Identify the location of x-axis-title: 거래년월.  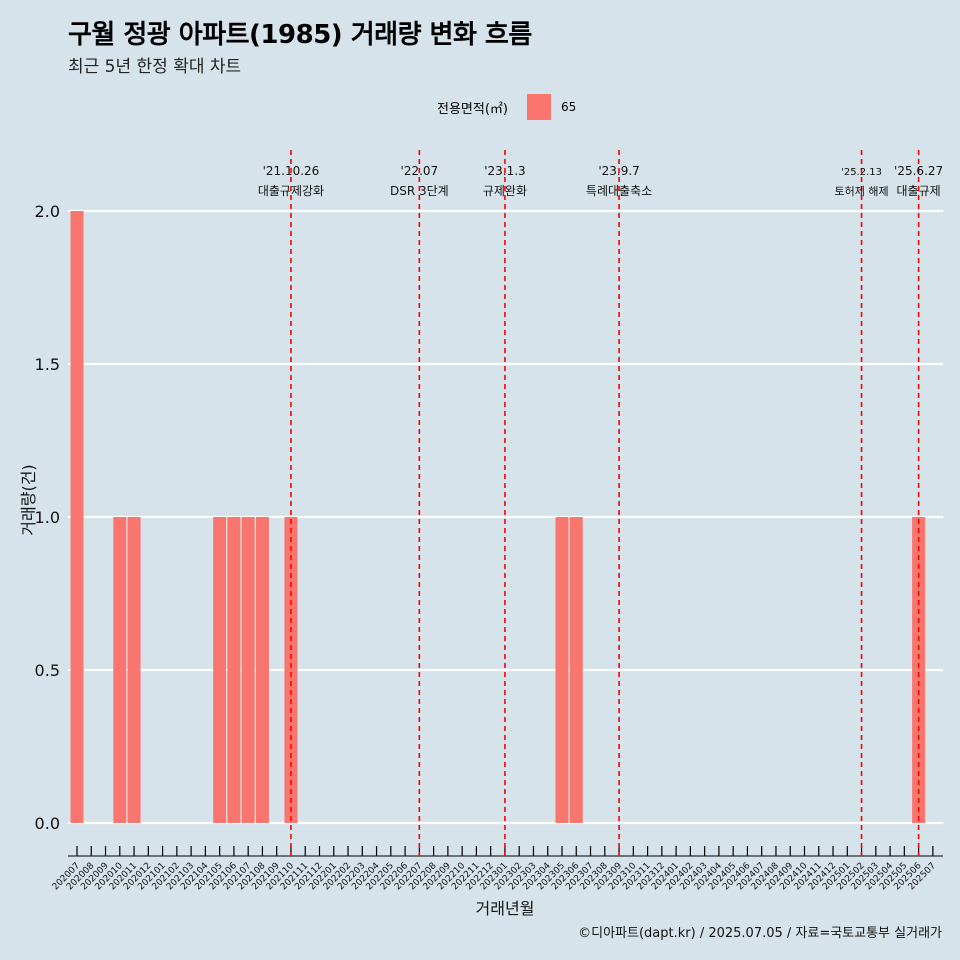
(505, 908).